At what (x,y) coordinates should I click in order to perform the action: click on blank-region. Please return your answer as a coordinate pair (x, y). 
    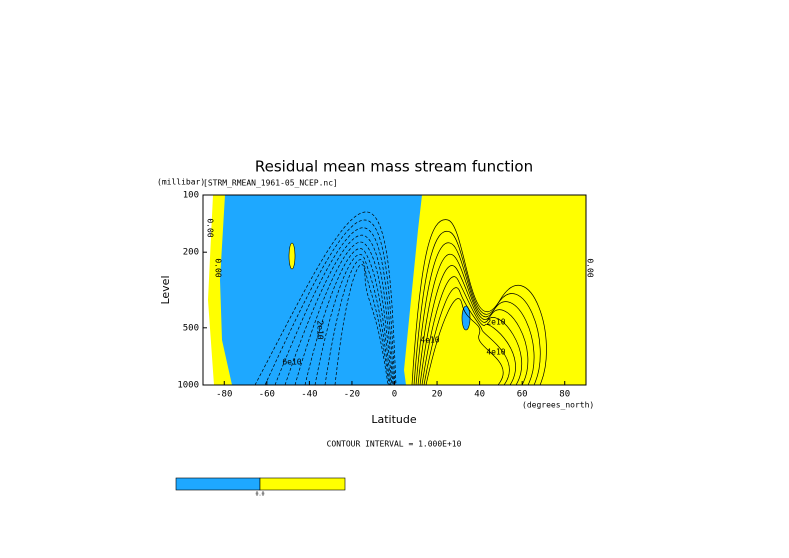
    Looking at the image, I should click on (208, 290).